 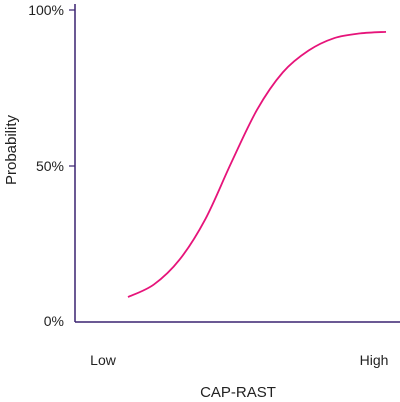 I want to click on y-axis-label: Probability, so click(x=11, y=149).